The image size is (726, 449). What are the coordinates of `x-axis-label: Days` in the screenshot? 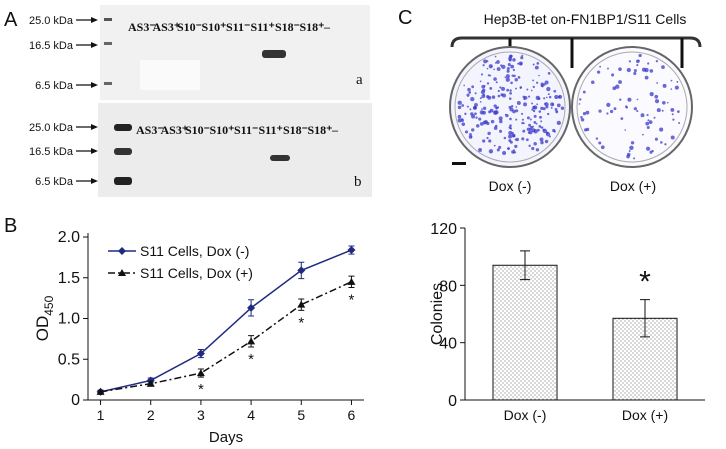 It's located at (226, 437).